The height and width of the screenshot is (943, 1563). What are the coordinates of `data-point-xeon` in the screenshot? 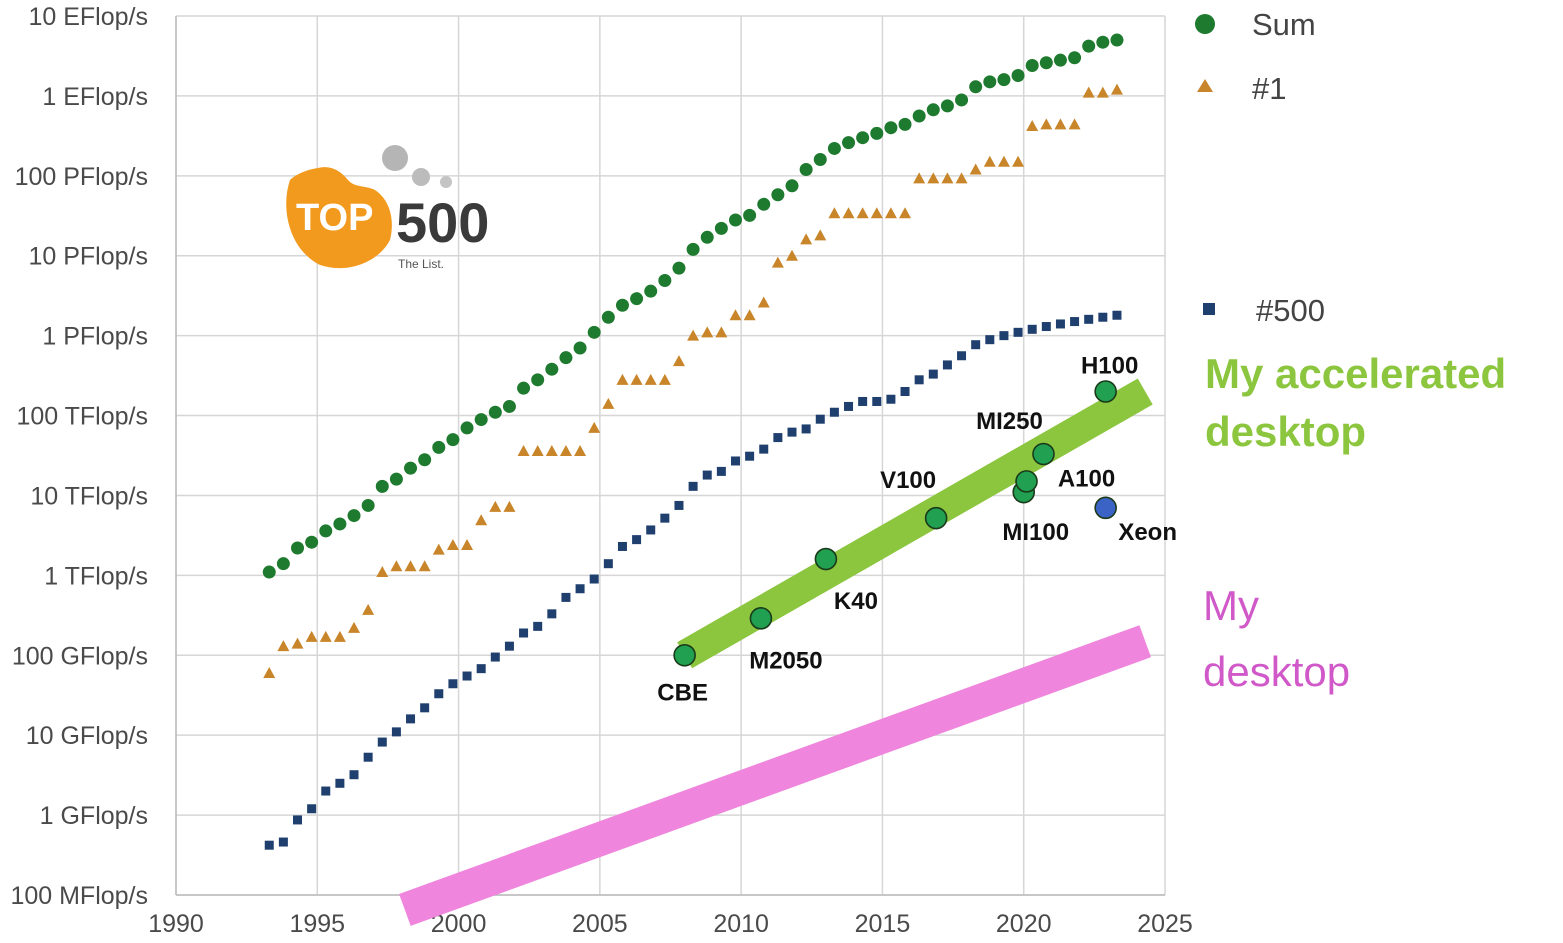 It's located at (1105, 508).